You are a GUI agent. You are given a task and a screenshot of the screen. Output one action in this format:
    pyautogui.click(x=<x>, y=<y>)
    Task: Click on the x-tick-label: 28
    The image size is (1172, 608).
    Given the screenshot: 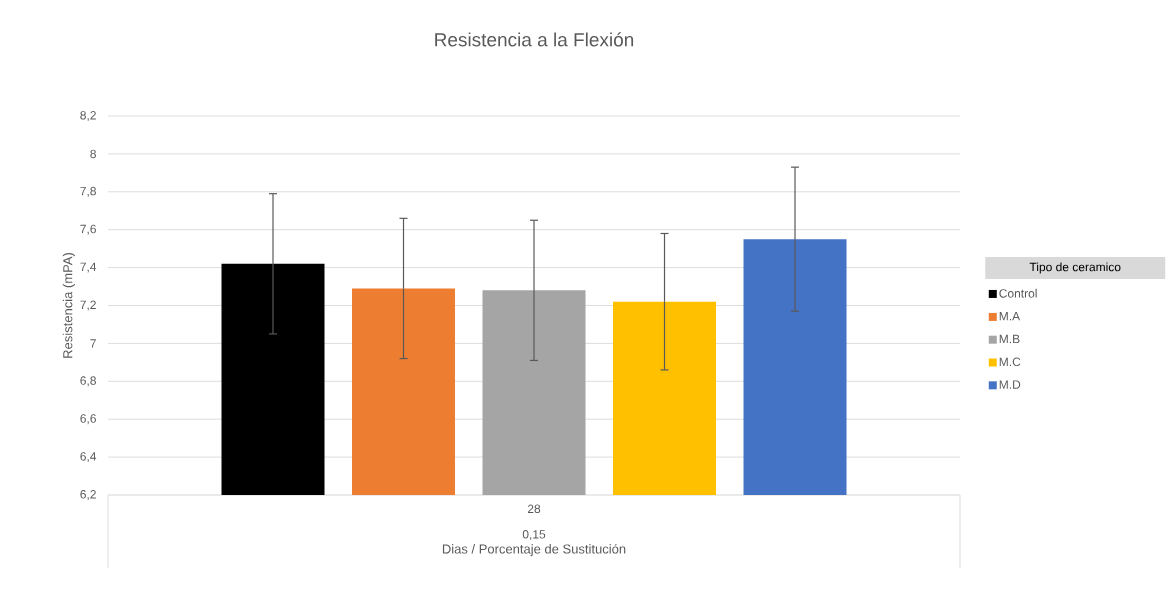 What is the action you would take?
    pyautogui.click(x=534, y=509)
    